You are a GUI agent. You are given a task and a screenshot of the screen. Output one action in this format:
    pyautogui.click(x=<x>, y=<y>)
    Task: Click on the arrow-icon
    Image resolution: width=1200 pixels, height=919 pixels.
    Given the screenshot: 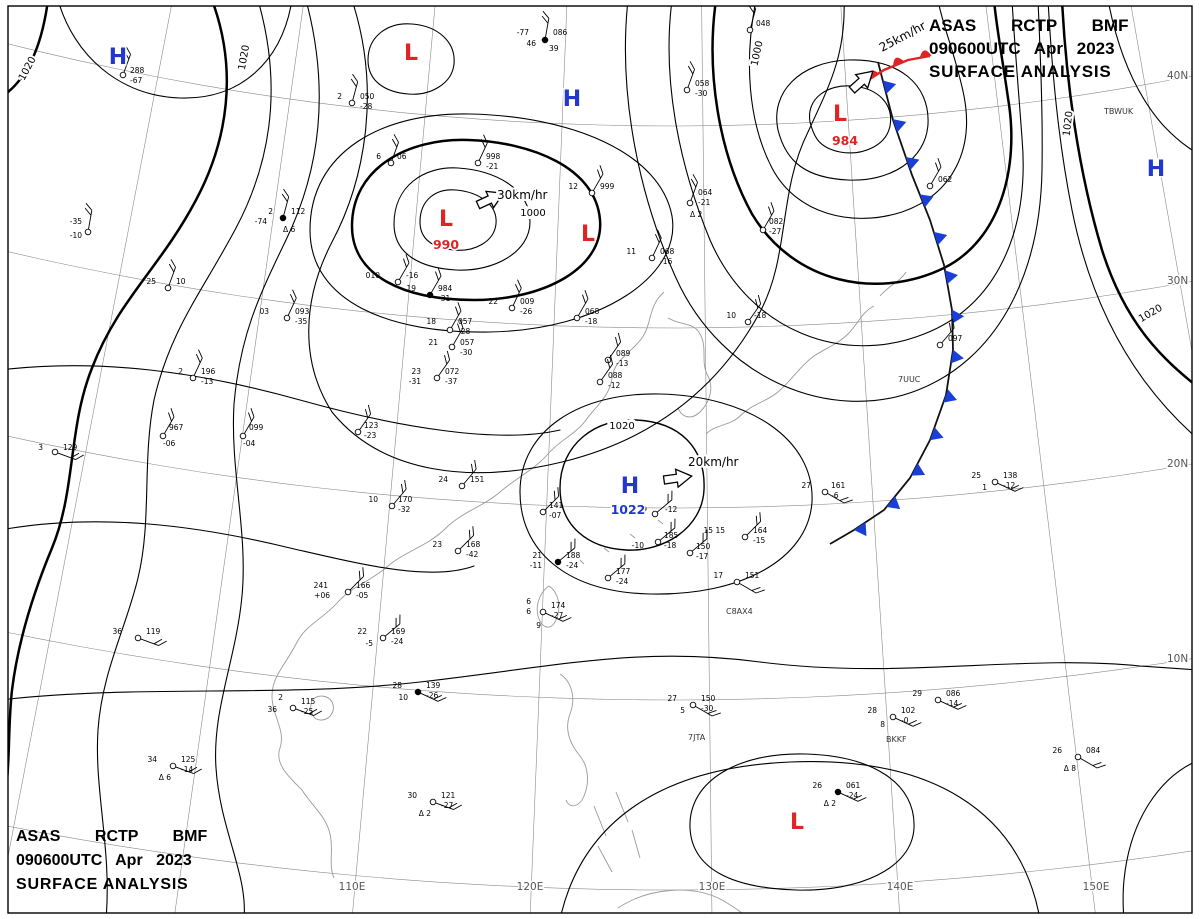 What is the action you would take?
    pyautogui.click(x=861, y=82)
    